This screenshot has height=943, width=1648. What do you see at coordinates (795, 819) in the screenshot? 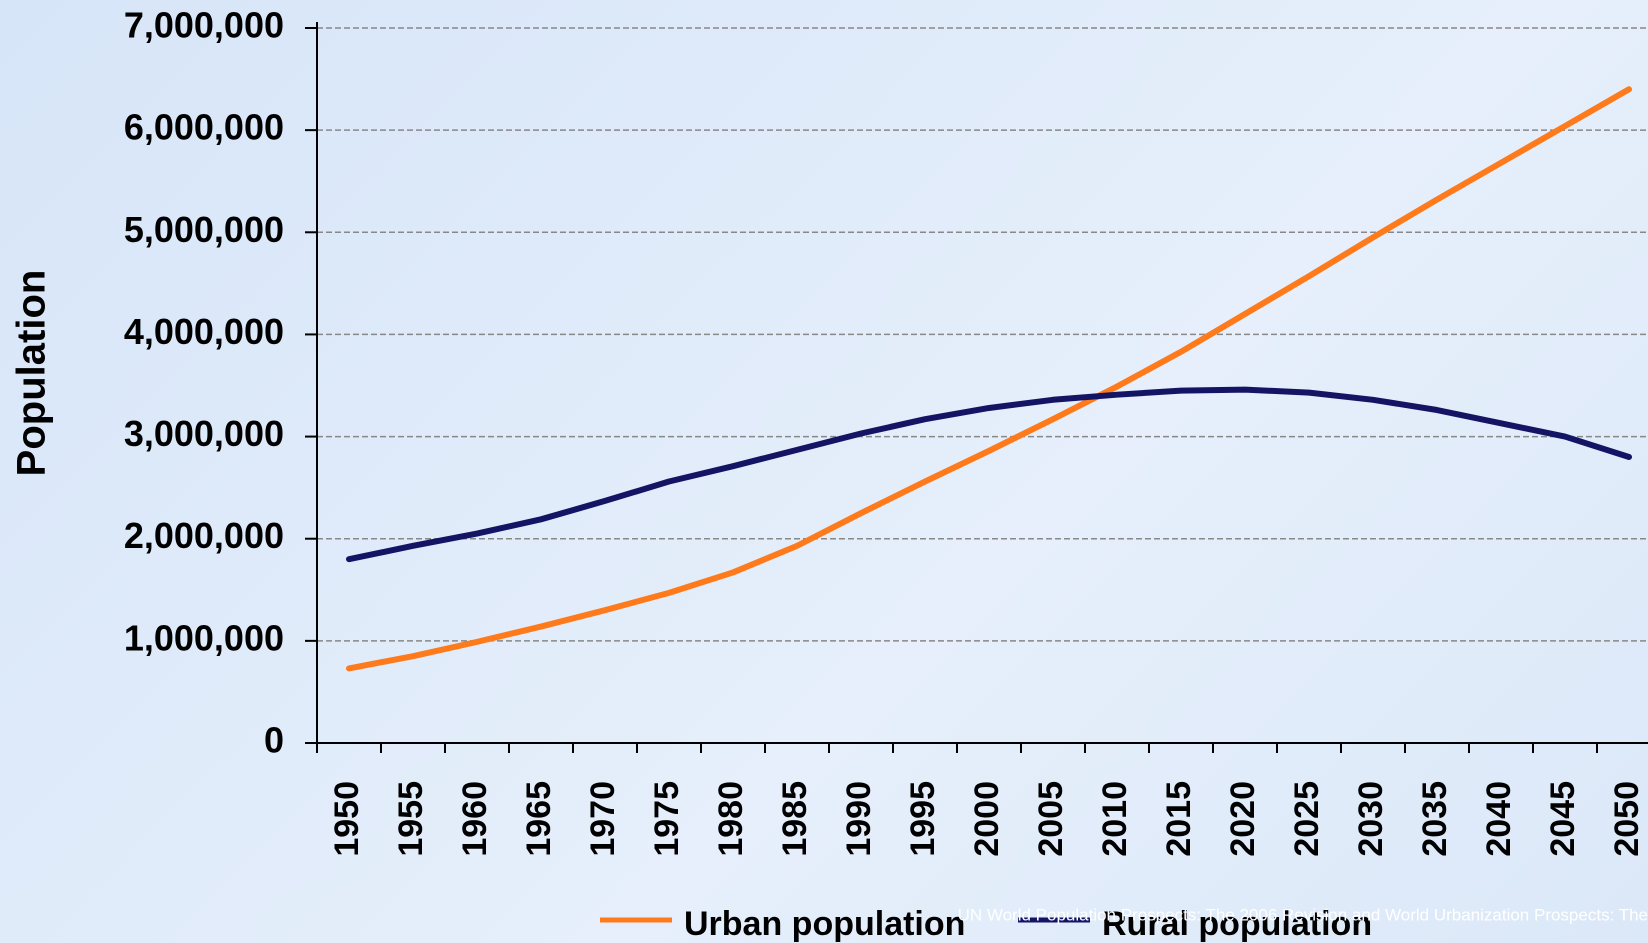
I see `x-tick-label: 1985` at bounding box center [795, 819].